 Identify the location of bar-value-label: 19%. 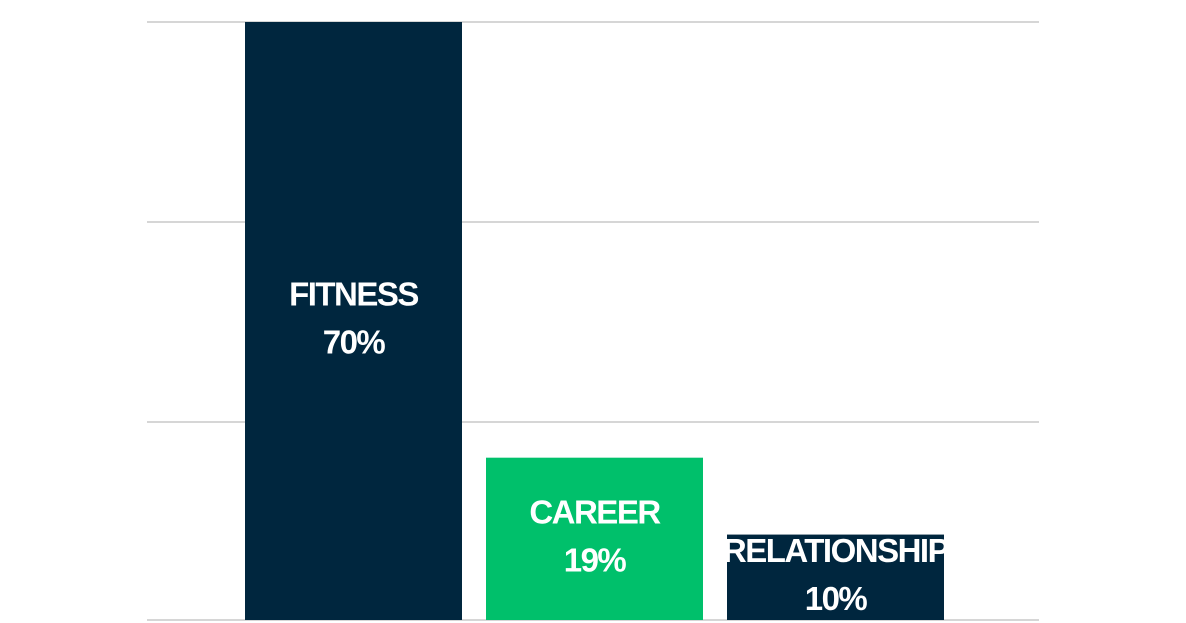
(595, 560).